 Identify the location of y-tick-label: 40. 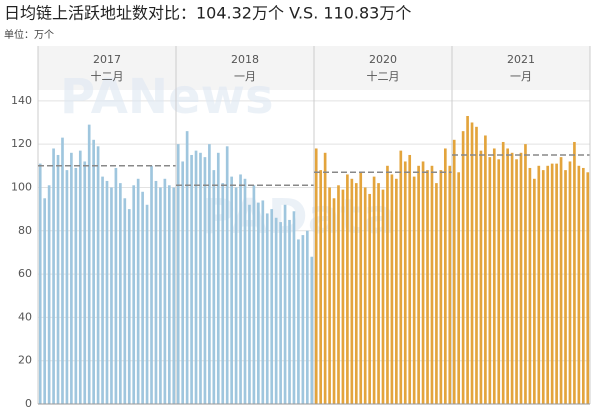
(25, 316).